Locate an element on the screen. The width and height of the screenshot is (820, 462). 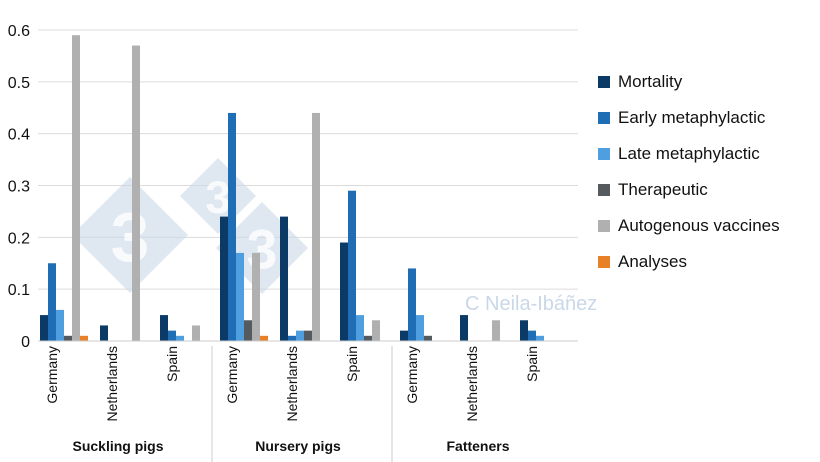
y-tick-label: 0.5 is located at coordinates (19, 83).